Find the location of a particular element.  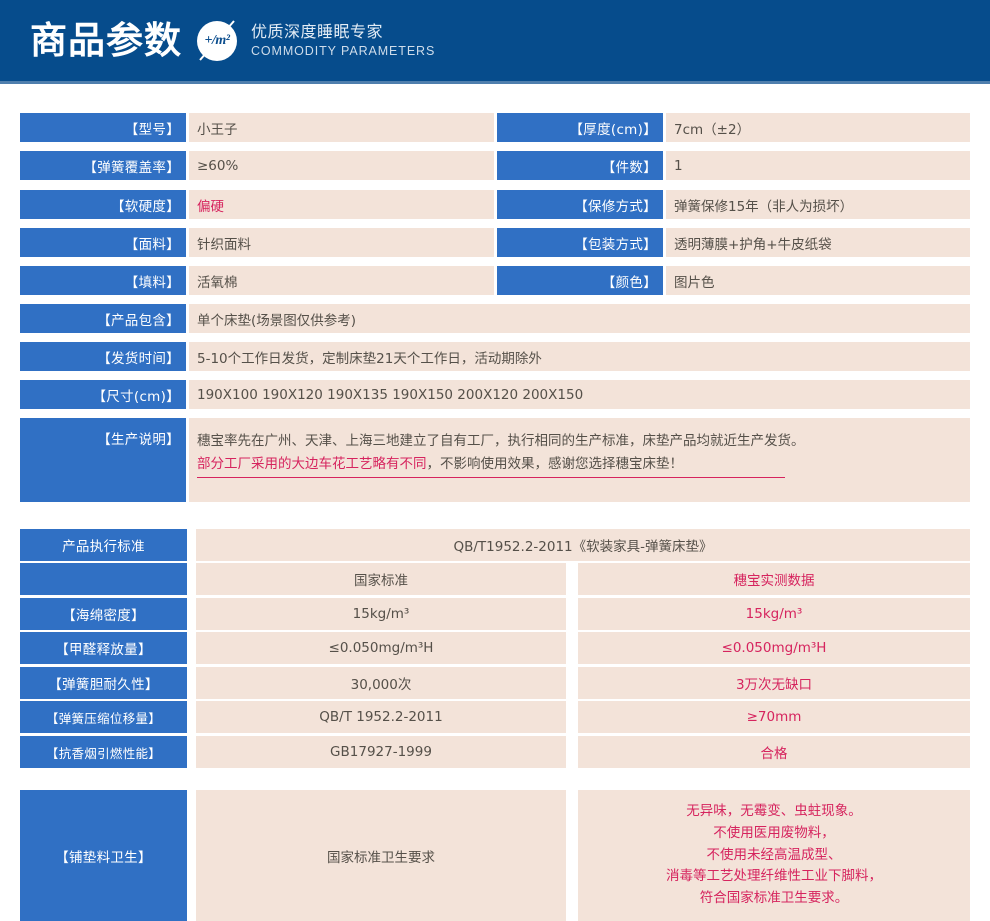

std-label-cigarette-ignition: 【抗香烟引燃性能】 is located at coordinates (103, 752).